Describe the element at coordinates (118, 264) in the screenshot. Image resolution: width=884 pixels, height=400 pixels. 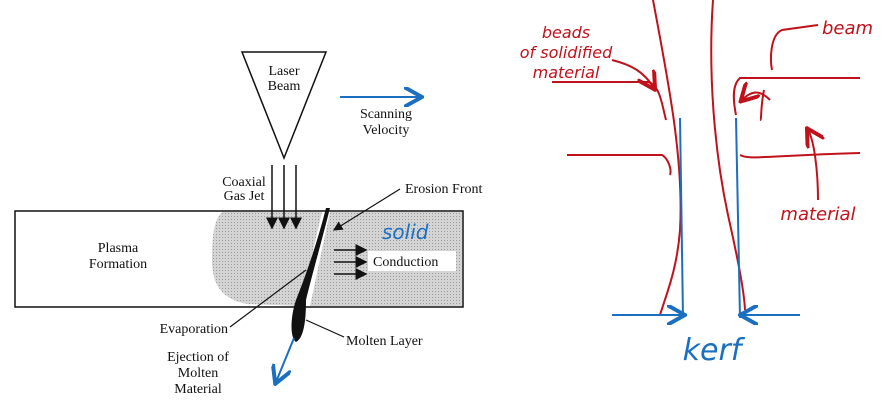
I see `label: Formation` at that location.